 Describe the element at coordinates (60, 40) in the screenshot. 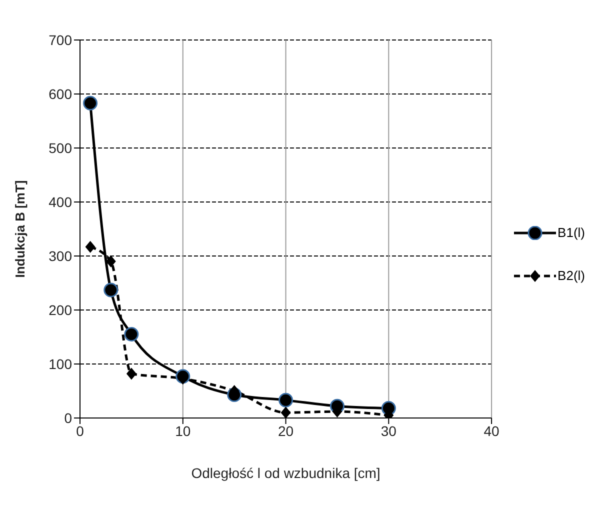

I see `y-tick-label: 700` at that location.